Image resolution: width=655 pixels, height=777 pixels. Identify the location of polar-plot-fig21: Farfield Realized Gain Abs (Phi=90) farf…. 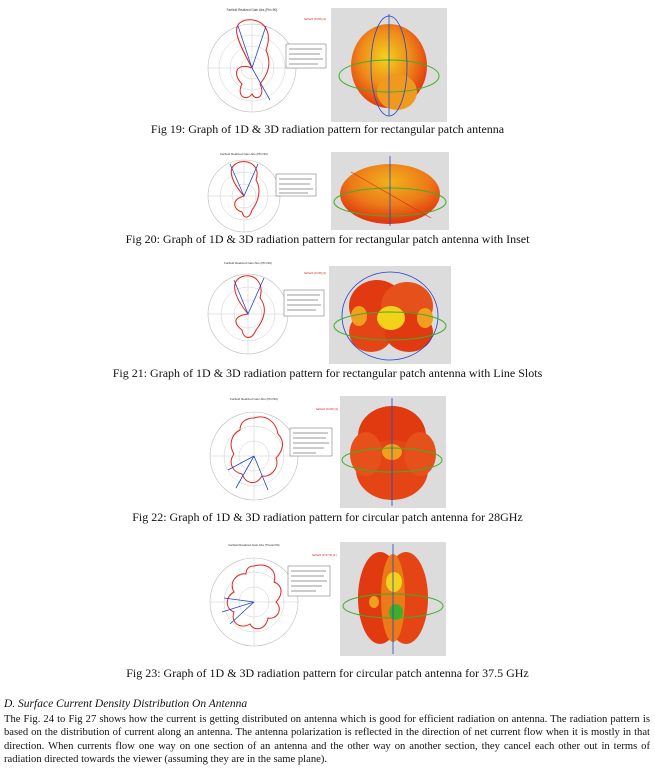
(266, 308).